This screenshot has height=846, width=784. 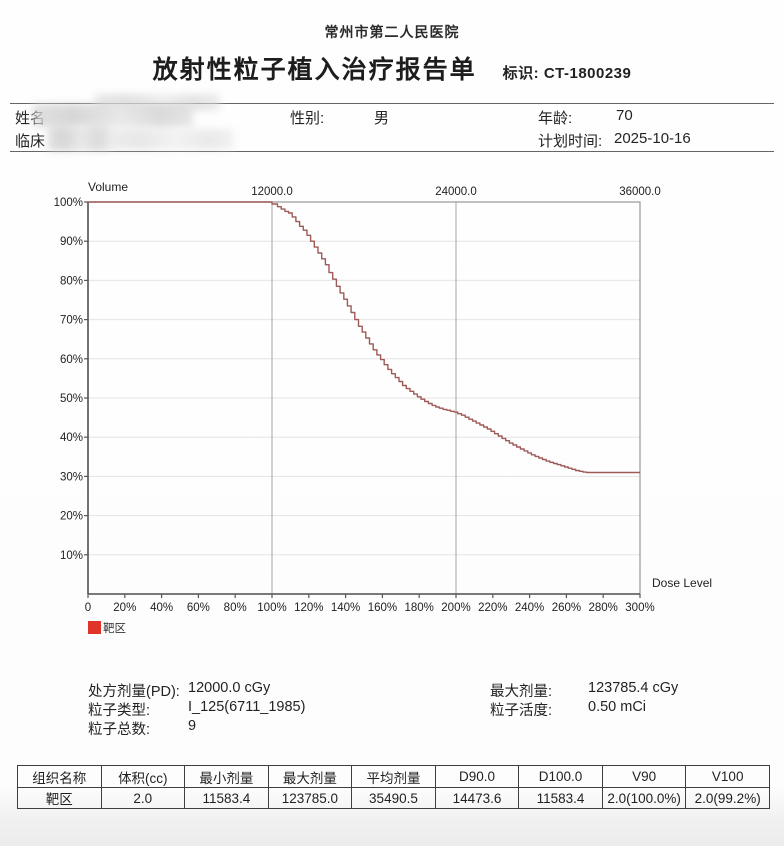 I want to click on x-tick-label: 160%, so click(x=382, y=608).